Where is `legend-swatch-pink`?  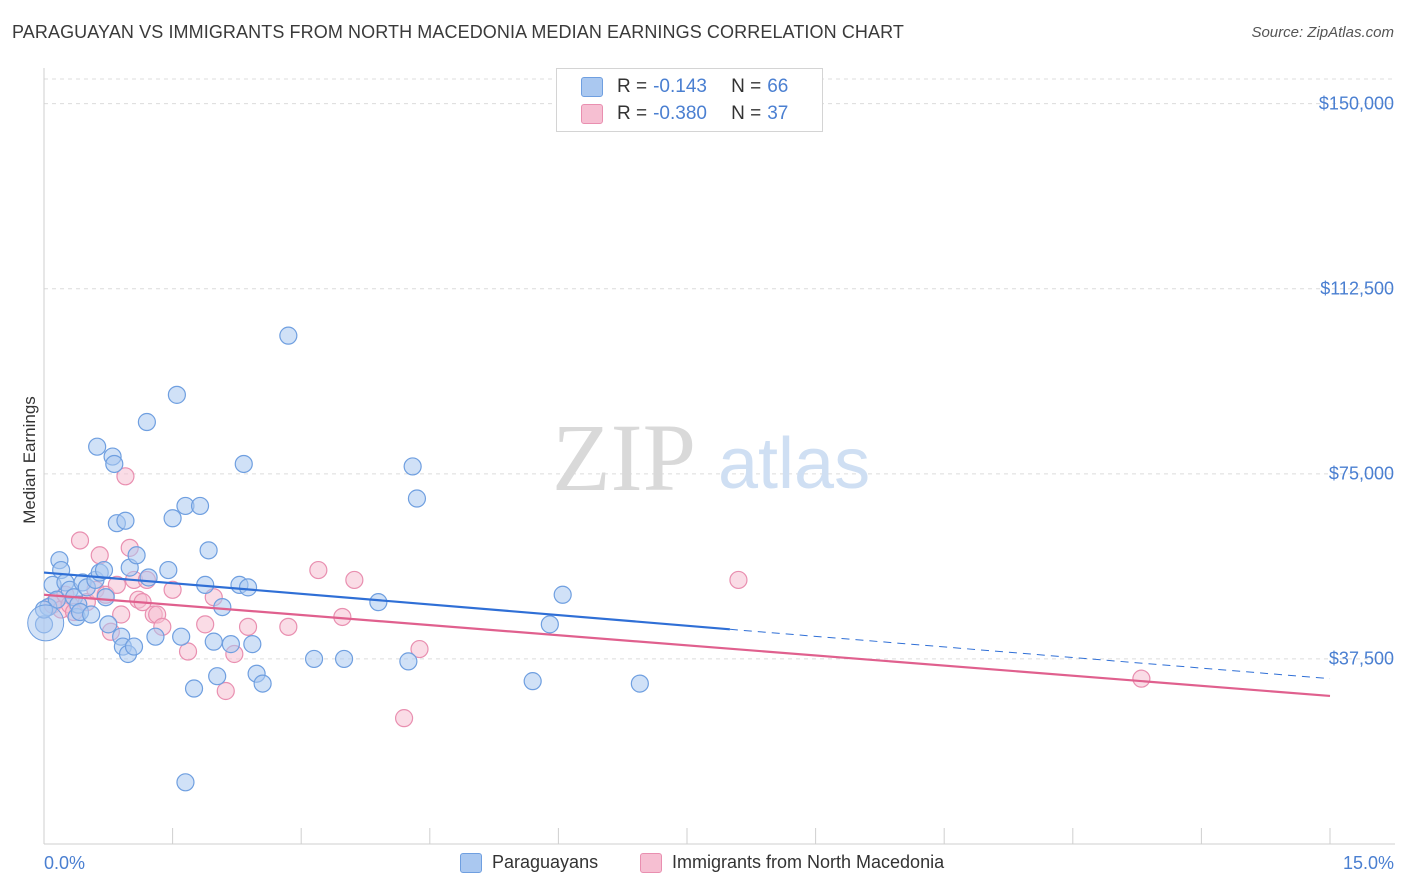
legend-swatch-pink is located at coordinates (592, 114).